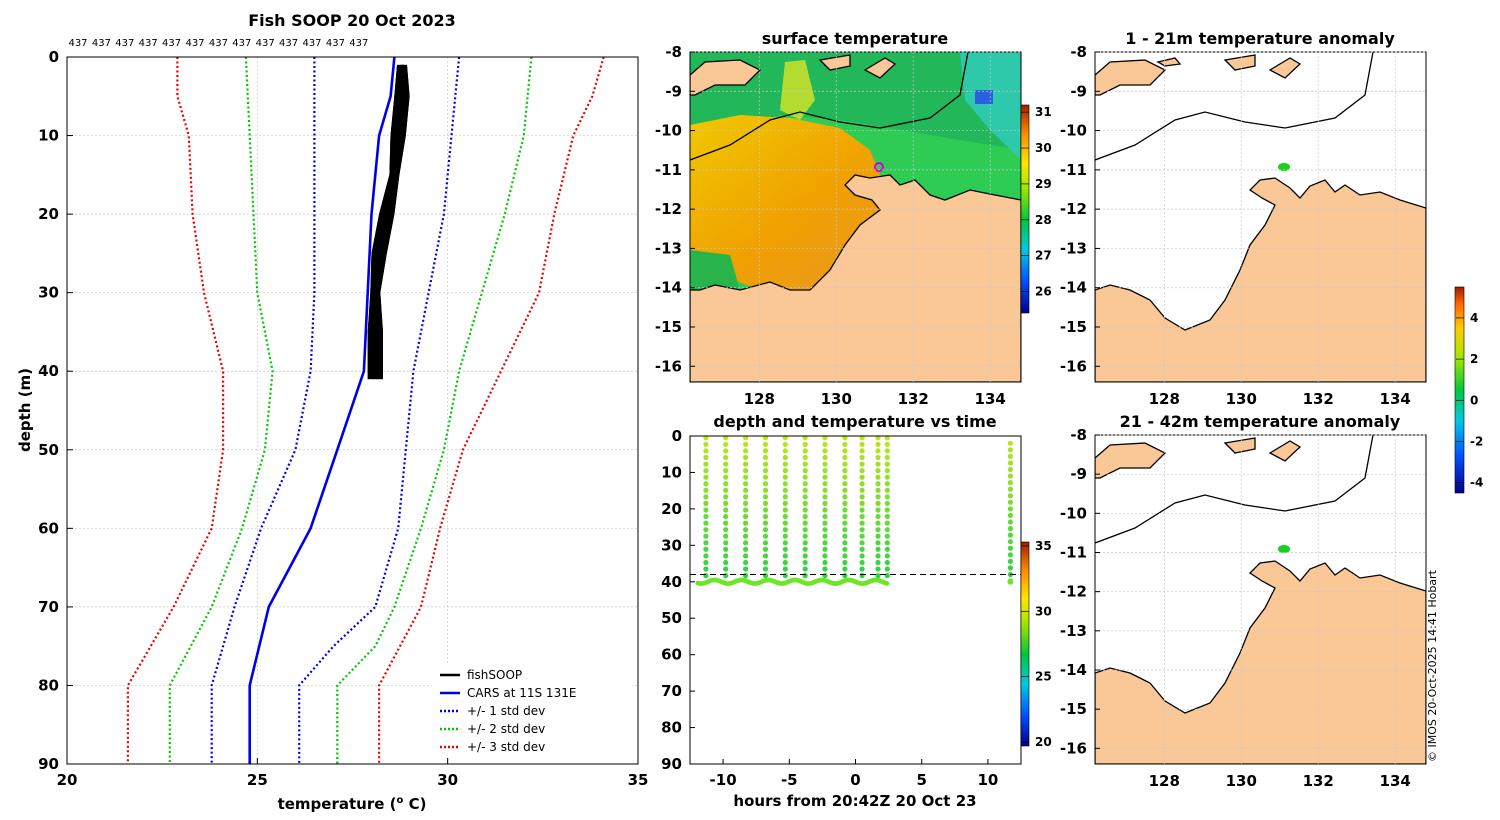  I want to click on profile-count-row: 437 437 437 437 437 437 437 437 437 437 437 437 437, so click(218, 43).